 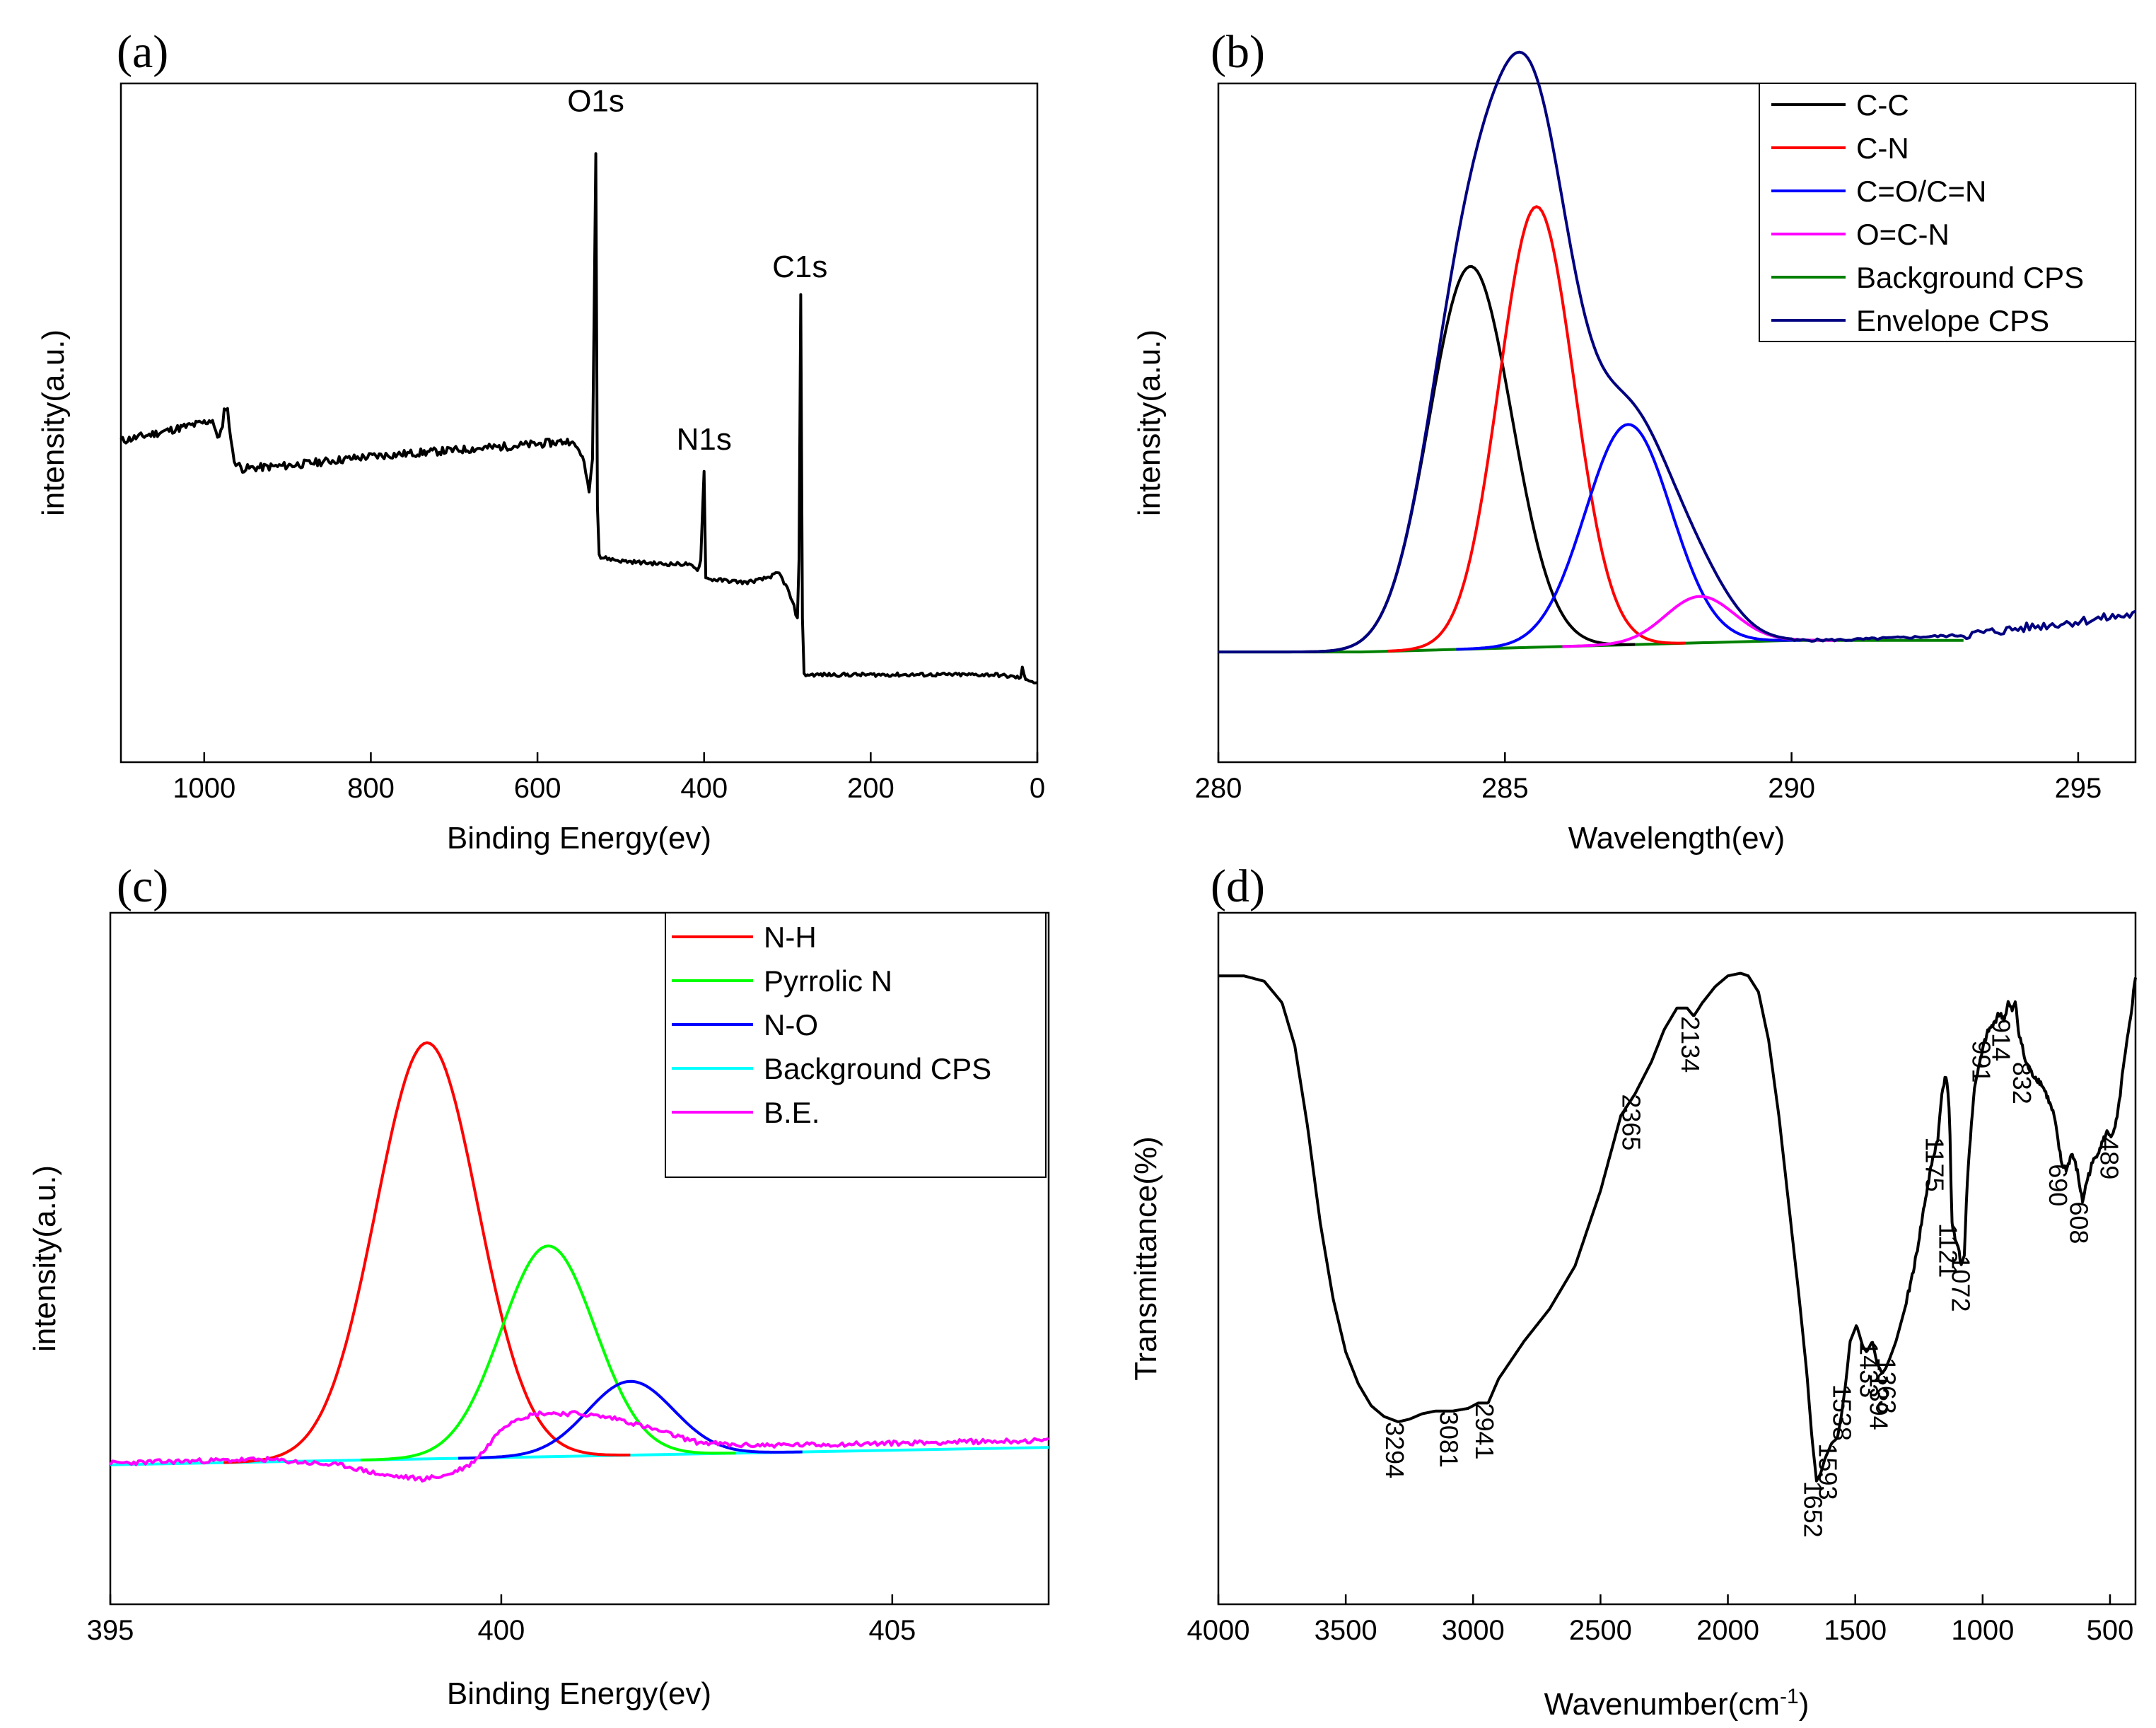 I want to click on panel-c-x-axis: 395 400 405, so click(x=501, y=1620).